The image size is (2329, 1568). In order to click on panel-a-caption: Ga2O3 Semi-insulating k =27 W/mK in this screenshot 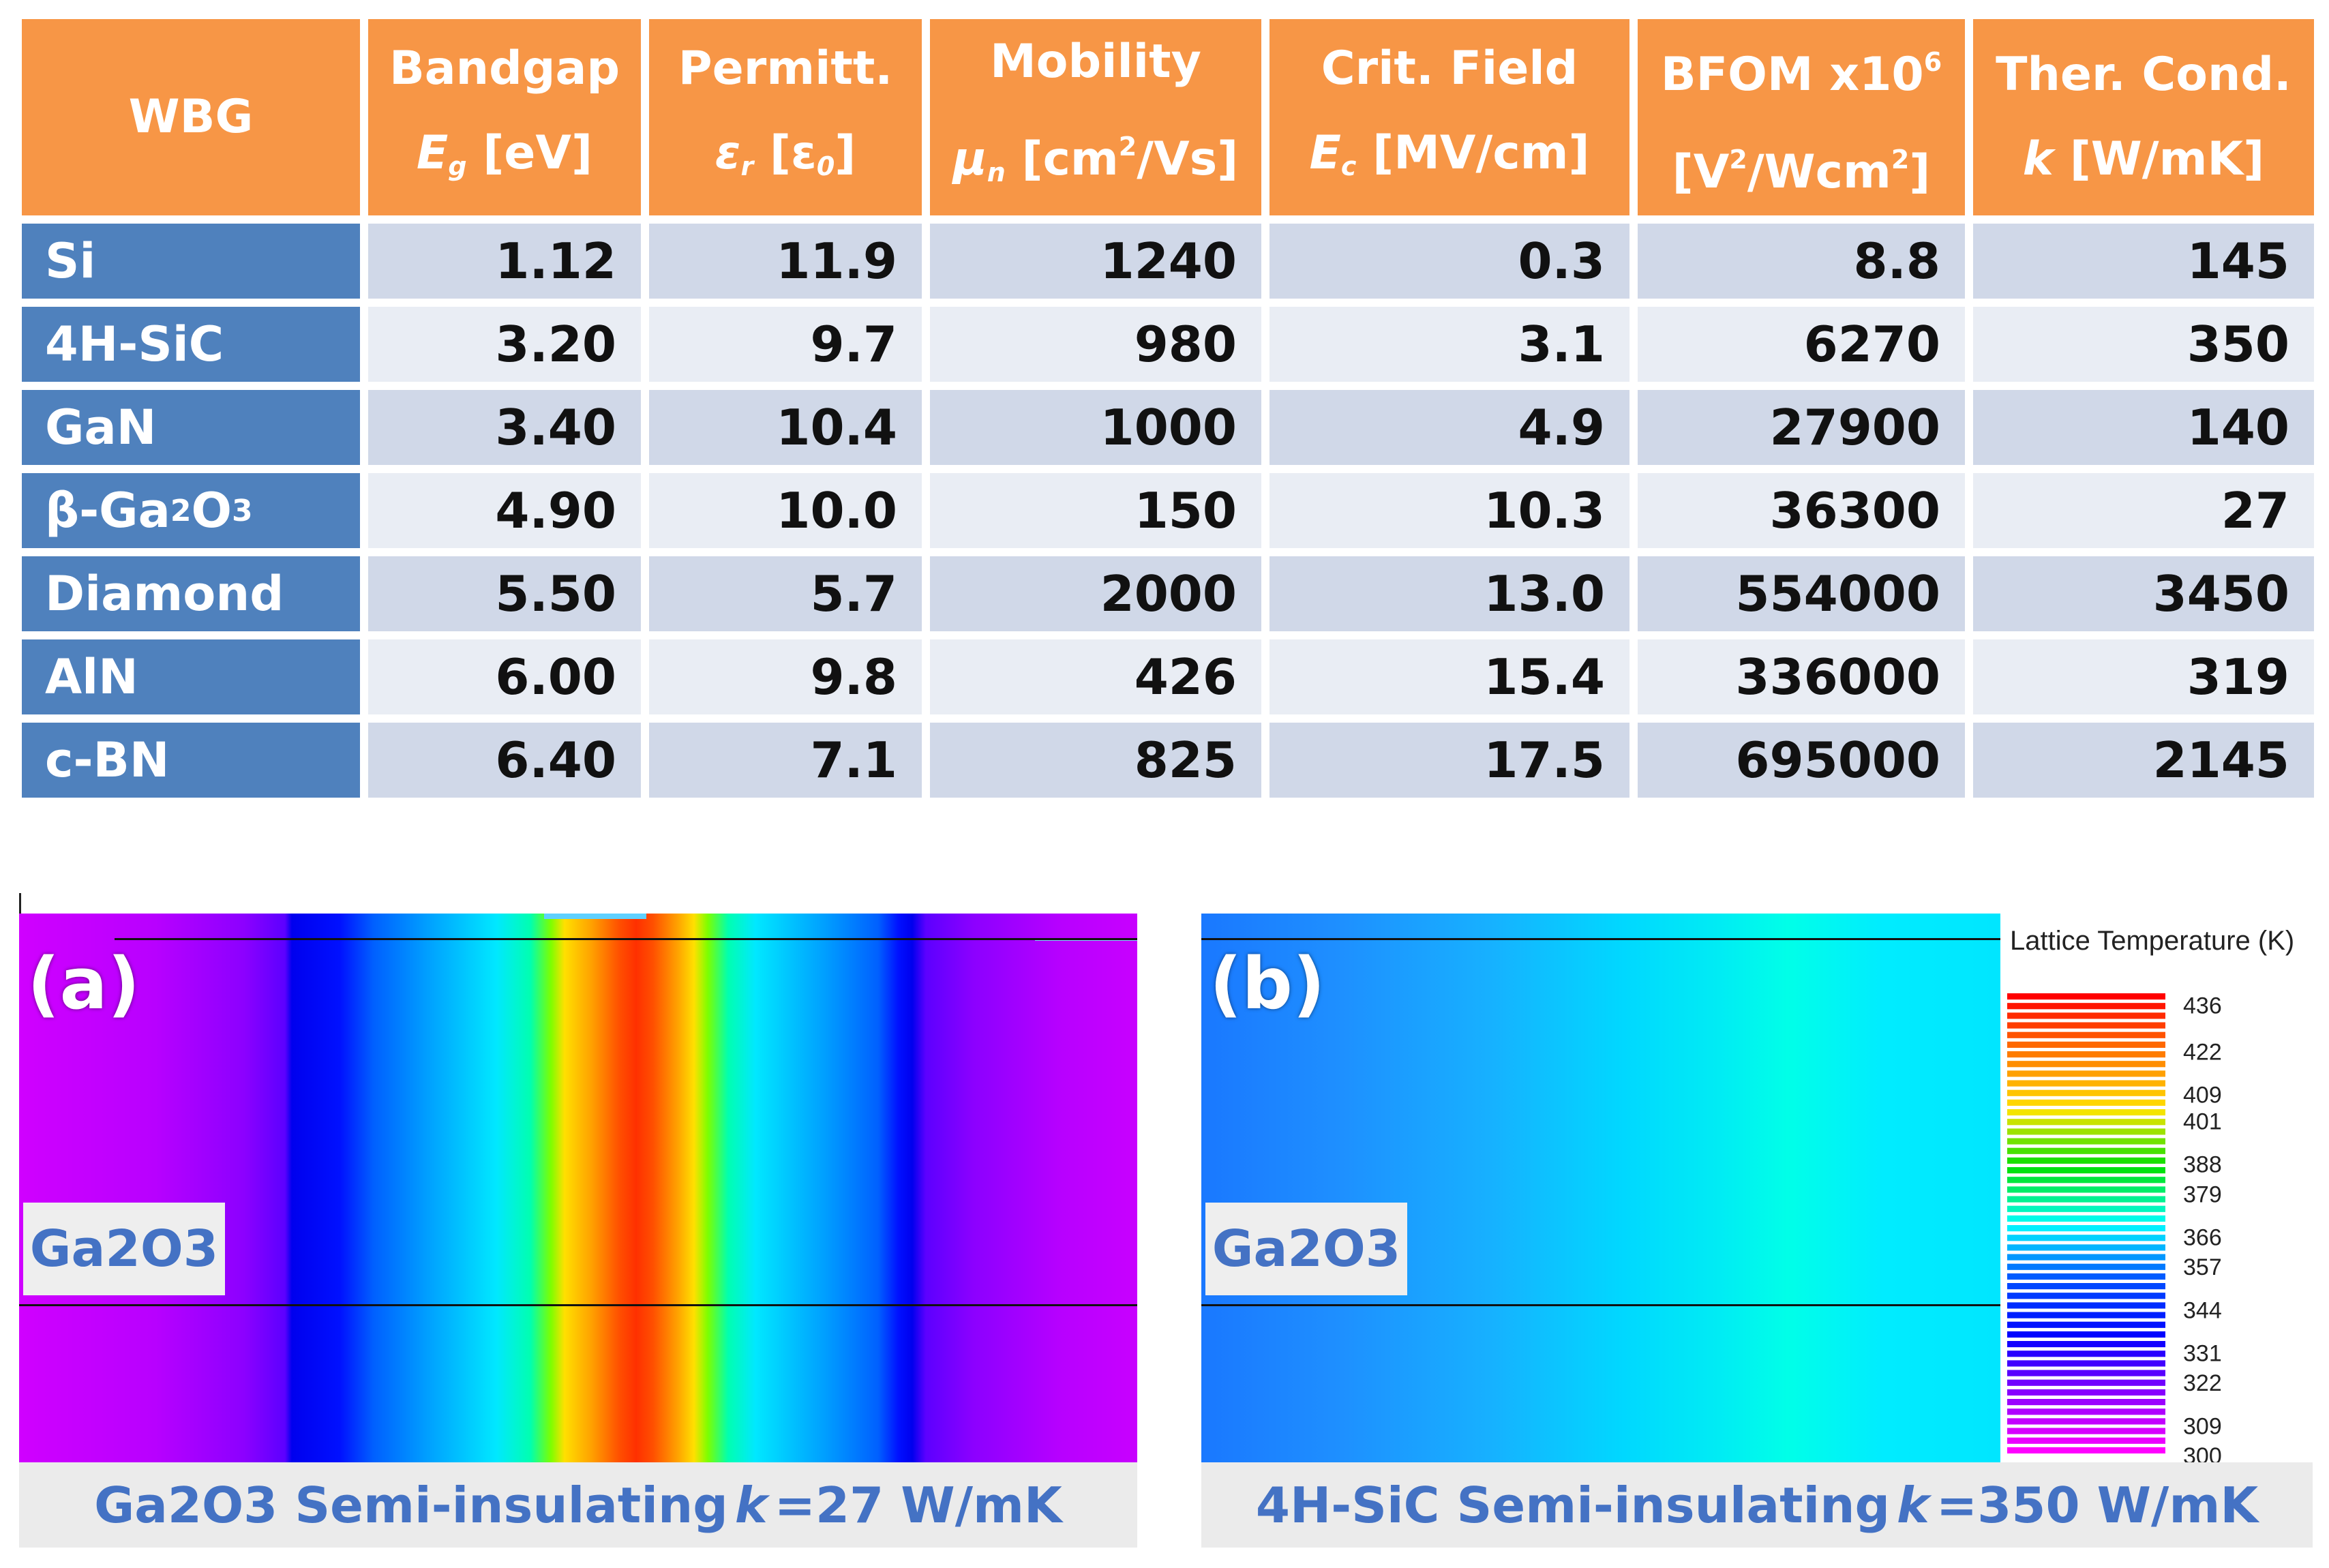, I will do `click(578, 1505)`.